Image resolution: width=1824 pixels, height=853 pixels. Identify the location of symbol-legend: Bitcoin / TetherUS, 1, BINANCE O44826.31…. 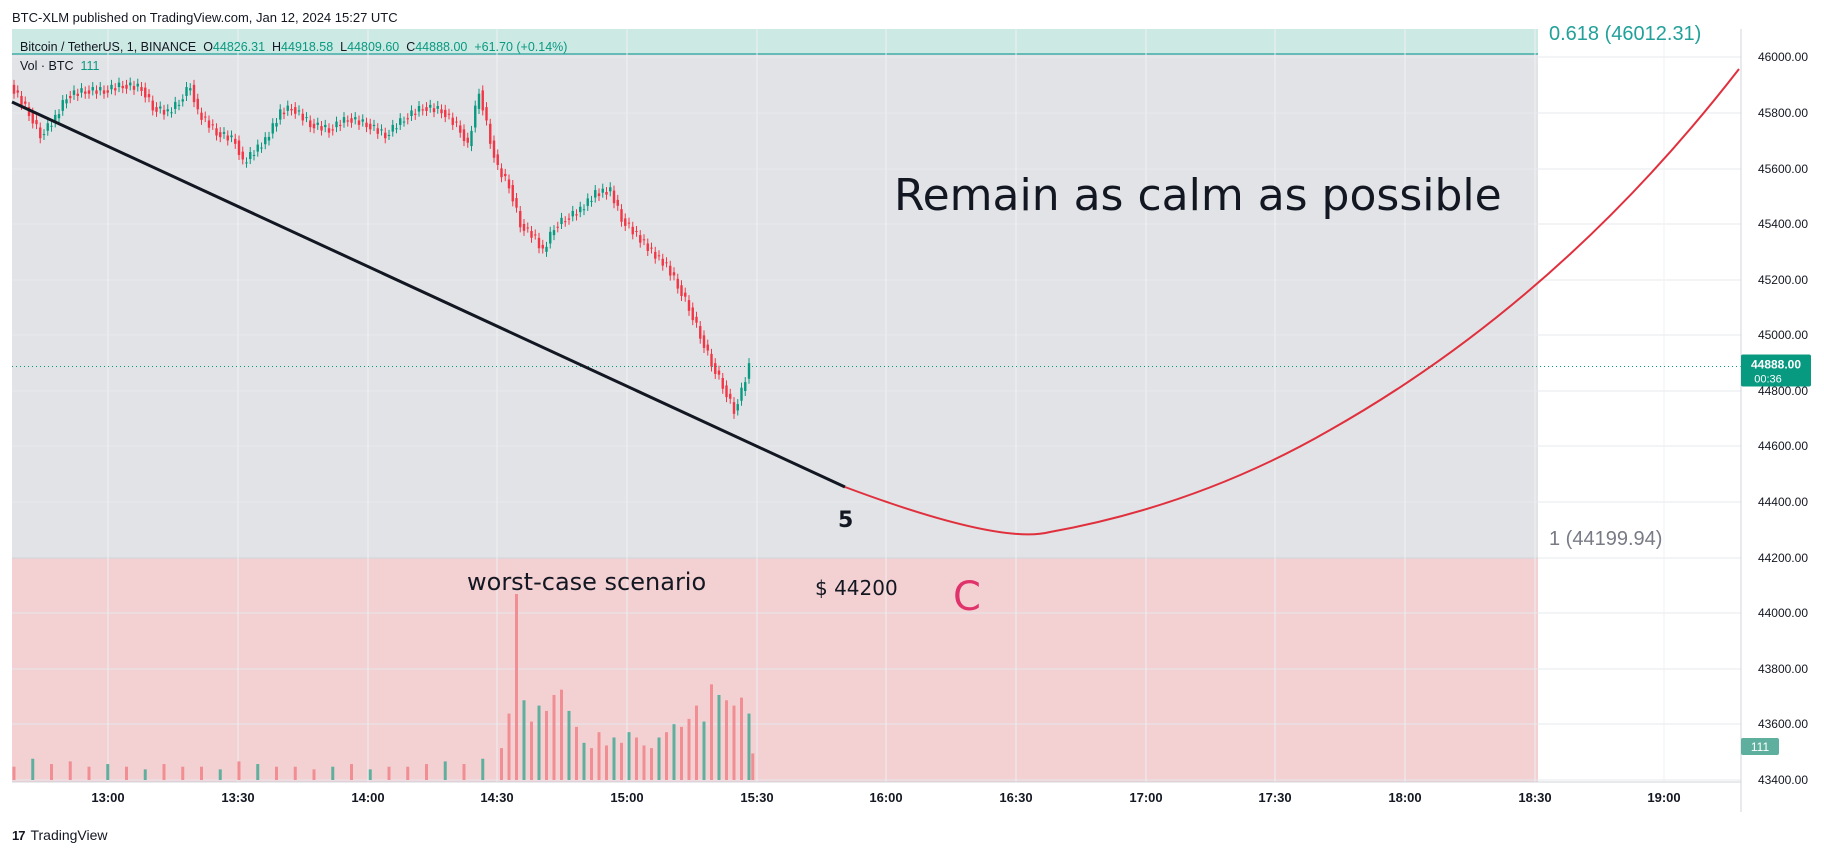
(293, 47).